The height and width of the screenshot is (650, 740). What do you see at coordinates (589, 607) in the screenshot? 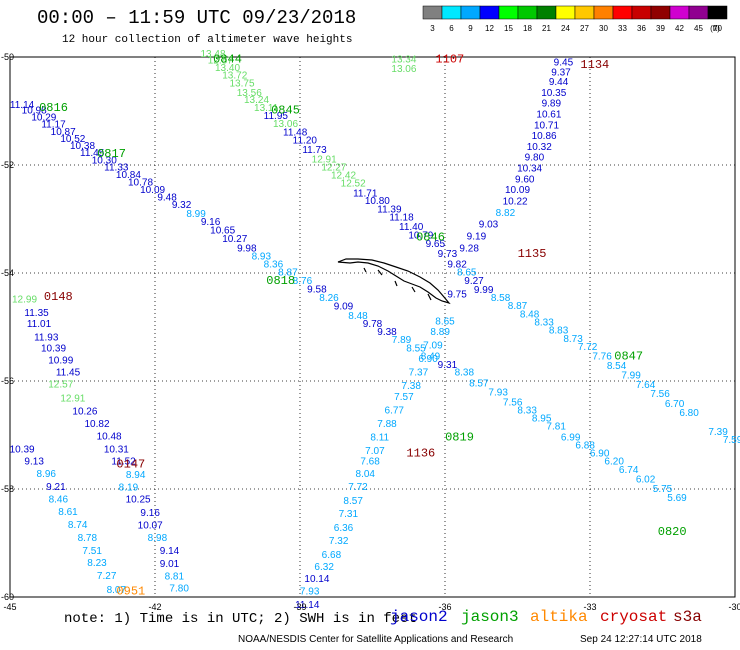
I see `longitude-tick-label: -33` at bounding box center [589, 607].